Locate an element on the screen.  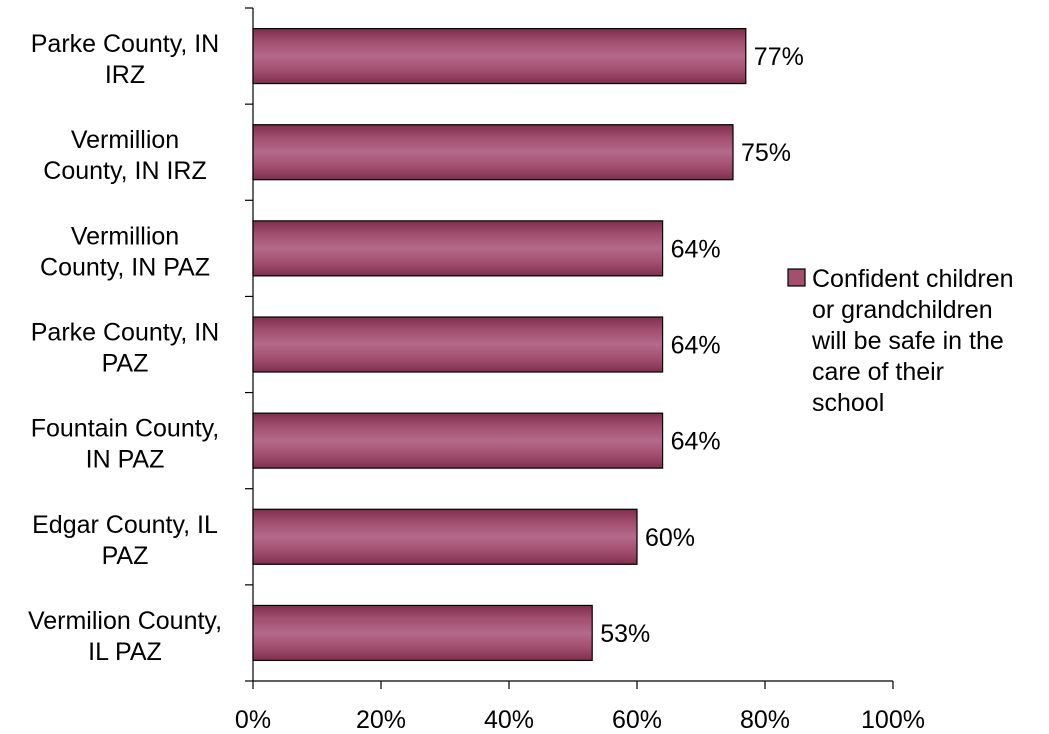
x-tick-label: 40% is located at coordinates (509, 720).